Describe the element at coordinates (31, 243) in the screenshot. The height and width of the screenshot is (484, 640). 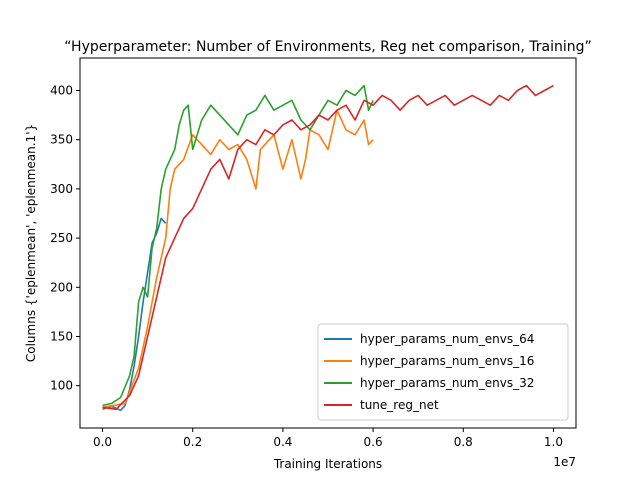
I see `y-axis-label: Columns {'eplenmean', 'eplenmean.1'}` at that location.